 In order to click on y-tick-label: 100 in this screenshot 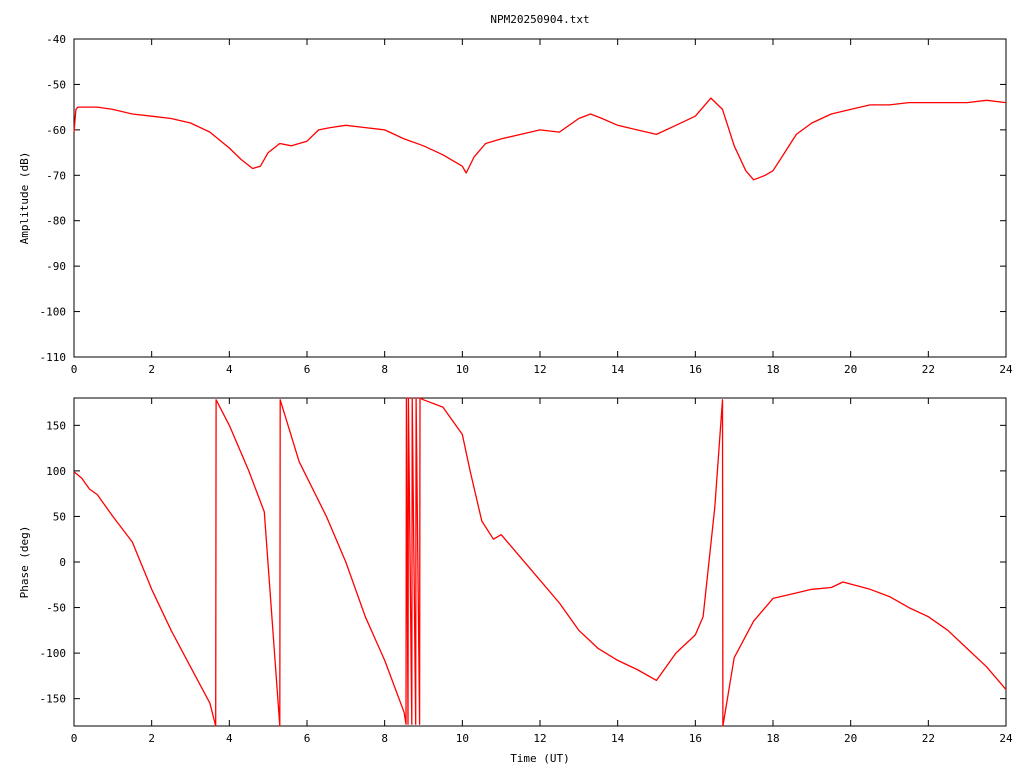, I will do `click(56, 471)`.